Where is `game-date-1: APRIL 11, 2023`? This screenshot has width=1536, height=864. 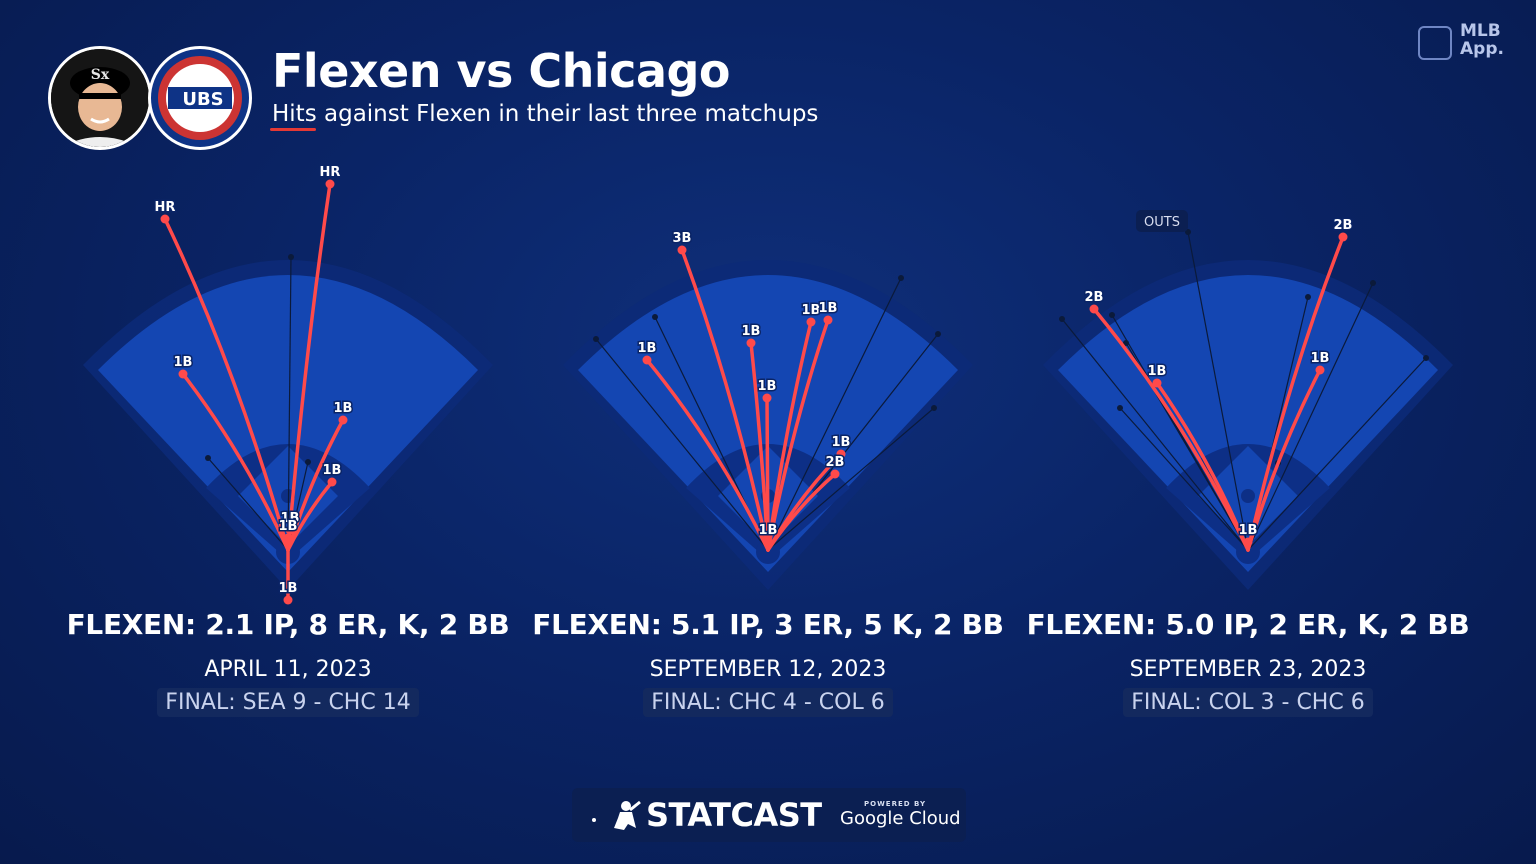
game-date-1: APRIL 11, 2023 is located at coordinates (288, 669).